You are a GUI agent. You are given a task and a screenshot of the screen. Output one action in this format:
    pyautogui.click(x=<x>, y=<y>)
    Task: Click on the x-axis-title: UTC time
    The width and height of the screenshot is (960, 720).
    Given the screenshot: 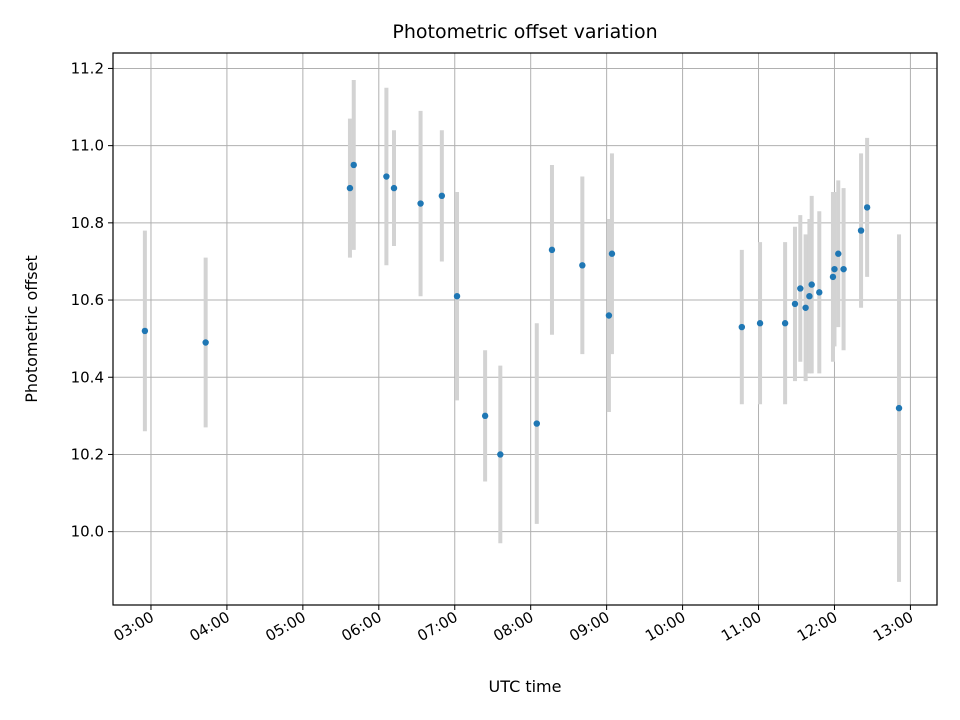 What is the action you would take?
    pyautogui.click(x=525, y=686)
    